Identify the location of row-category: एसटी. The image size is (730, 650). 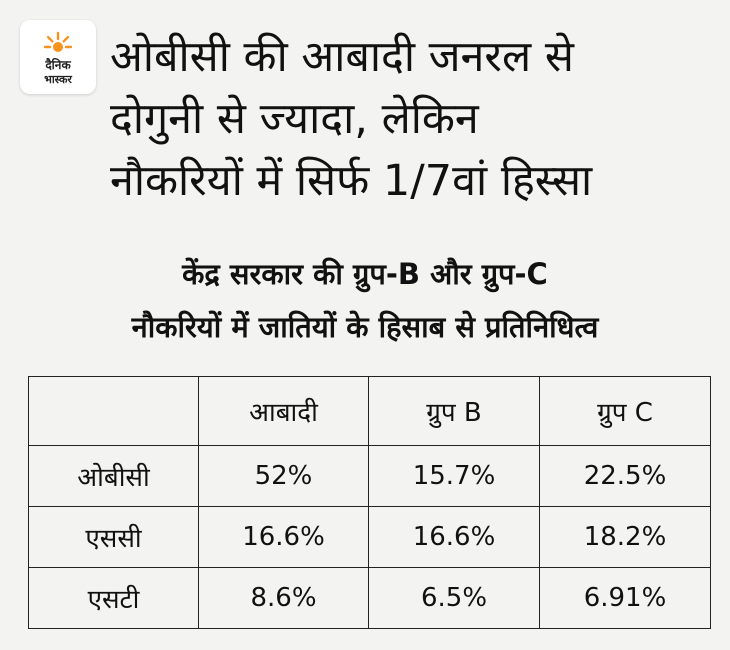
(113, 598).